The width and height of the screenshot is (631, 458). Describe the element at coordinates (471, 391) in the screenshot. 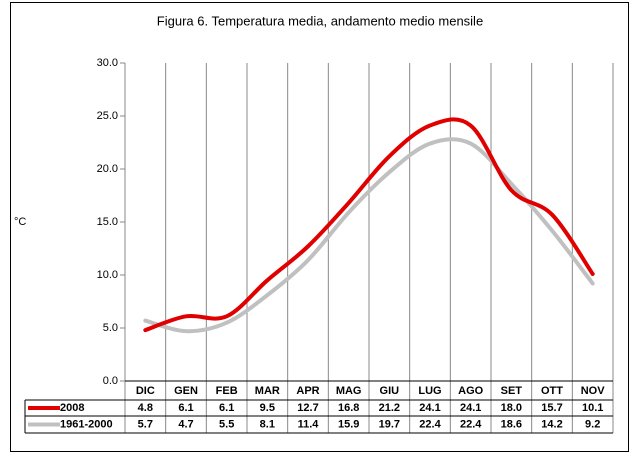

I see `x-tick-label: AGO` at that location.